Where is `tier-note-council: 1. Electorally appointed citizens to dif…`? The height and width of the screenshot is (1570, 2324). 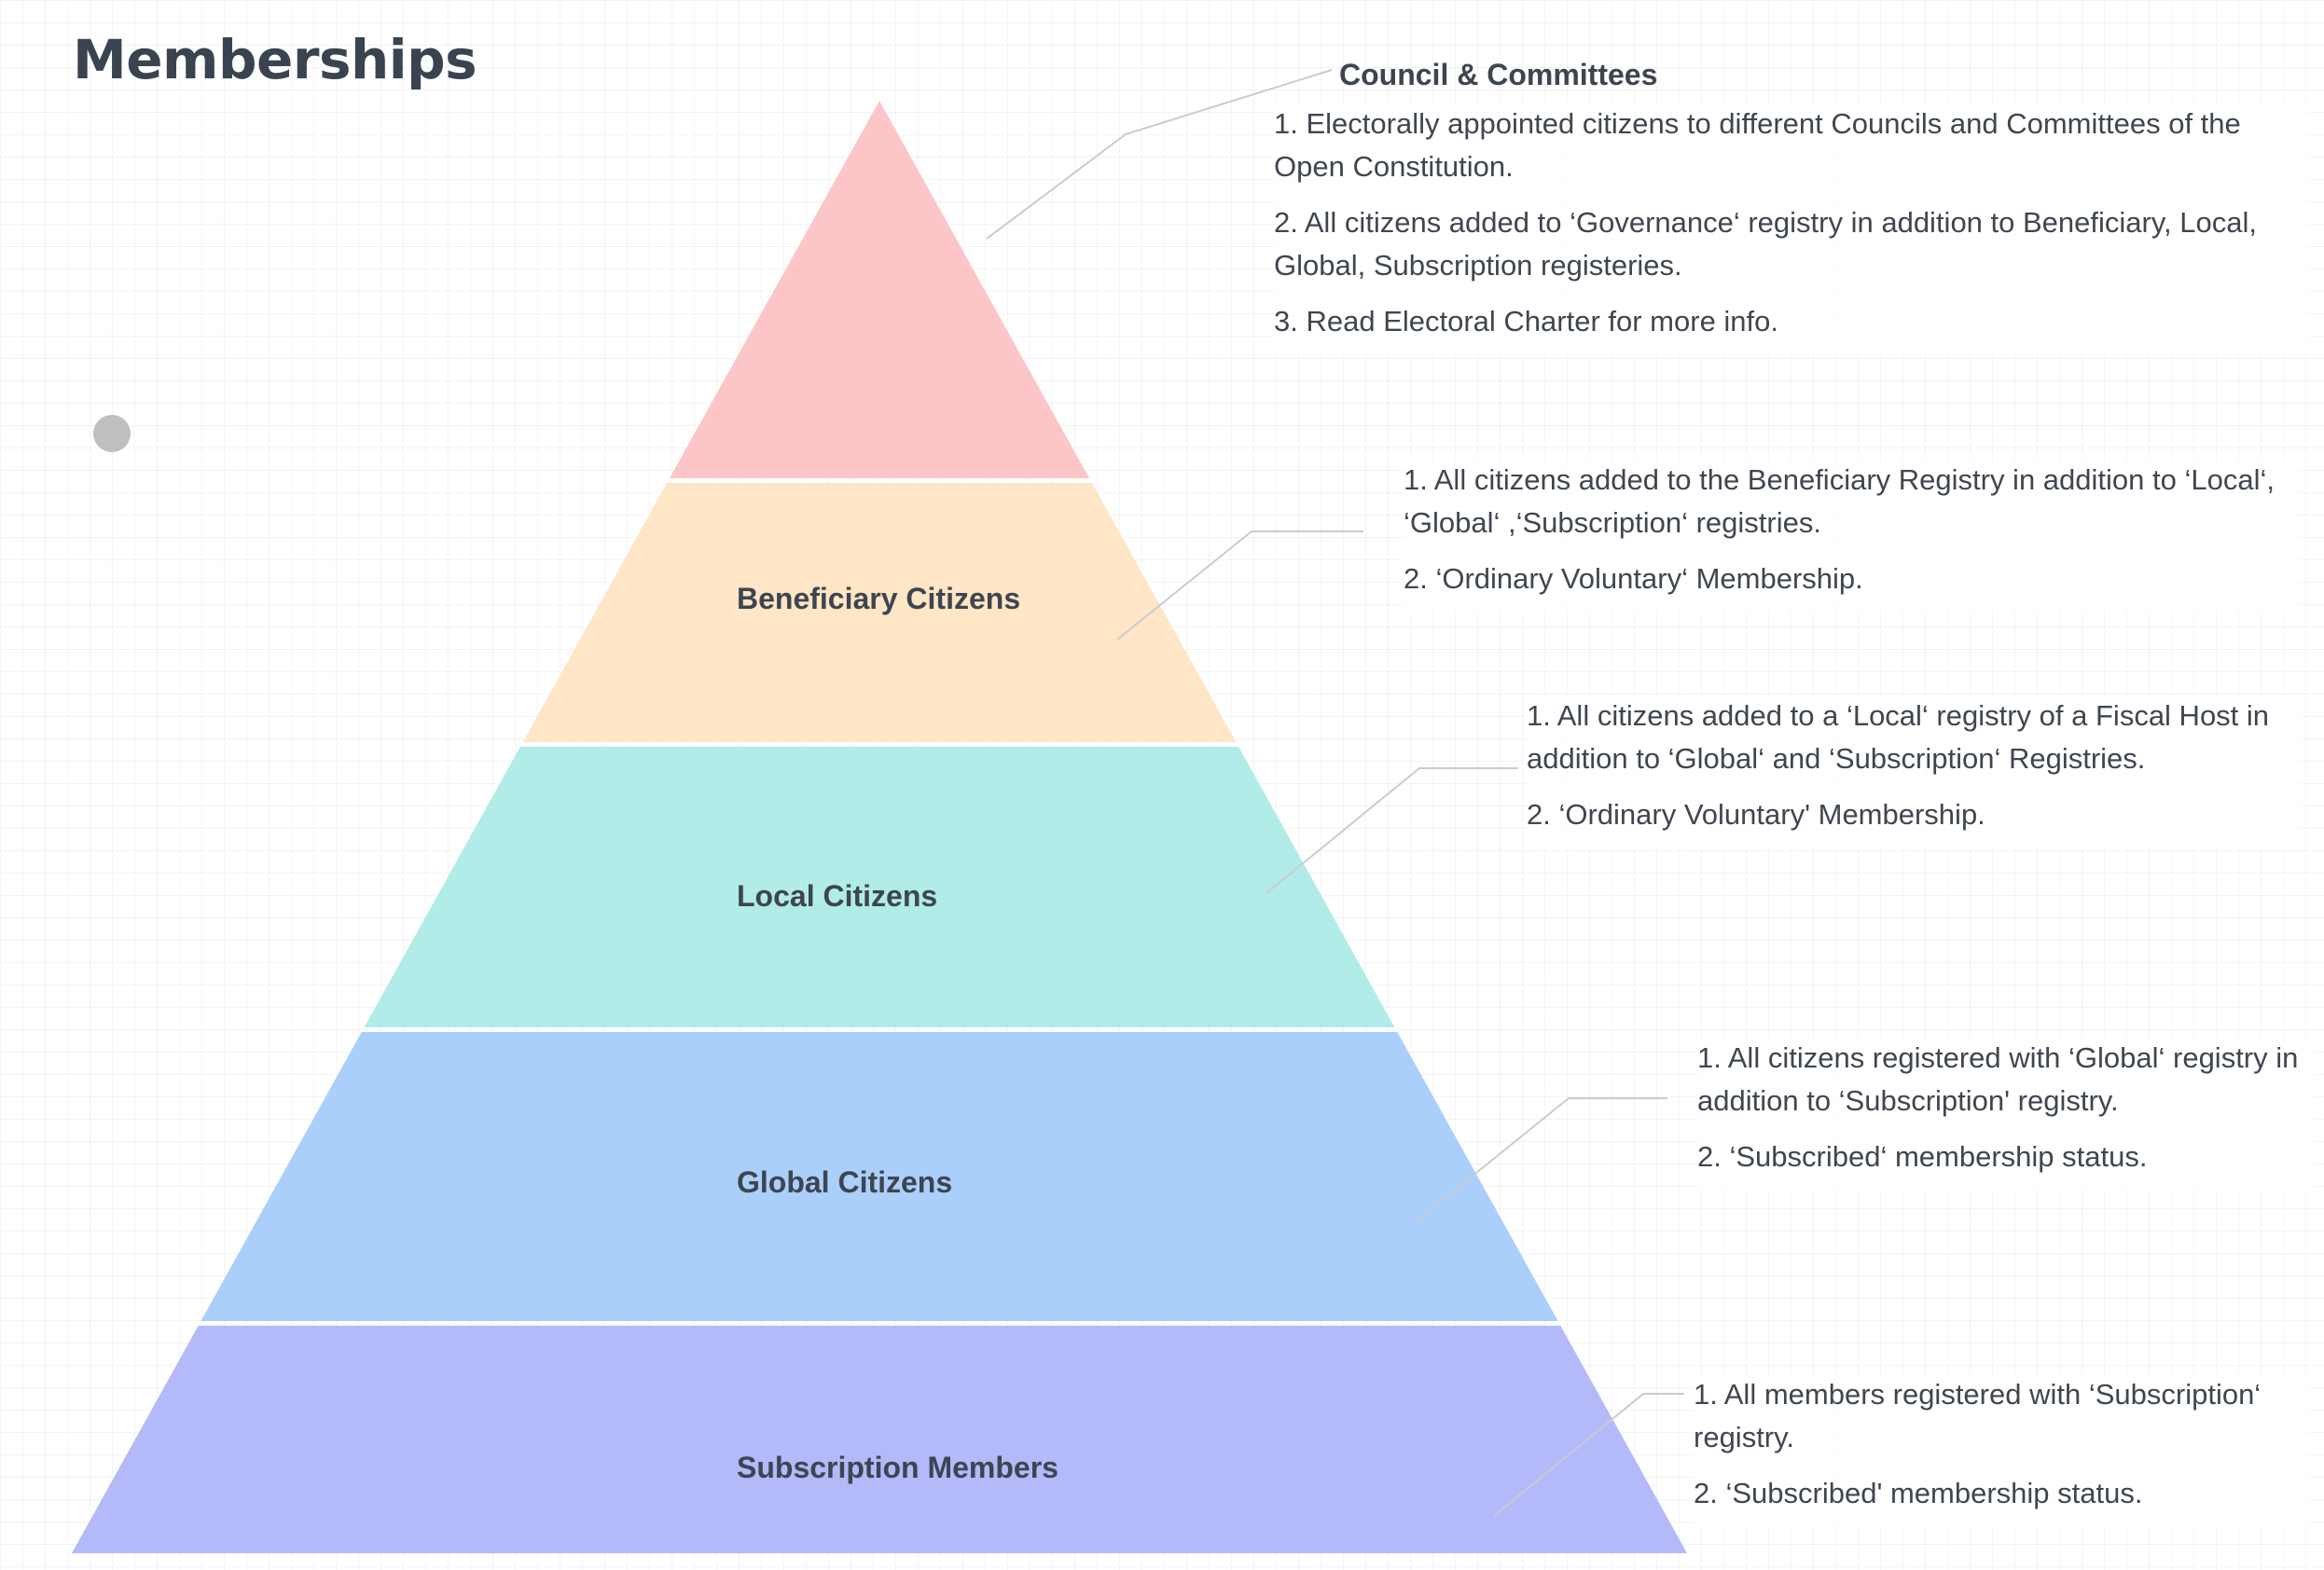
tier-note-council: 1. Electorally appointed citizens to dif… is located at coordinates (1791, 229).